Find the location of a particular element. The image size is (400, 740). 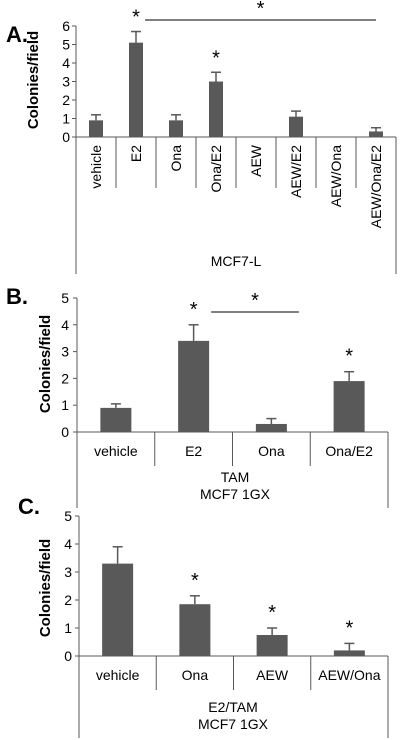

panel-b-category-label: Ona/E2 is located at coordinates (349, 451).